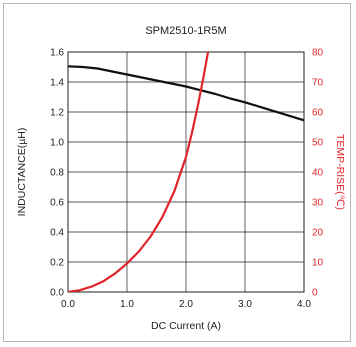  Describe the element at coordinates (57, 113) in the screenshot. I see `y-tick-label: 1.2` at that location.